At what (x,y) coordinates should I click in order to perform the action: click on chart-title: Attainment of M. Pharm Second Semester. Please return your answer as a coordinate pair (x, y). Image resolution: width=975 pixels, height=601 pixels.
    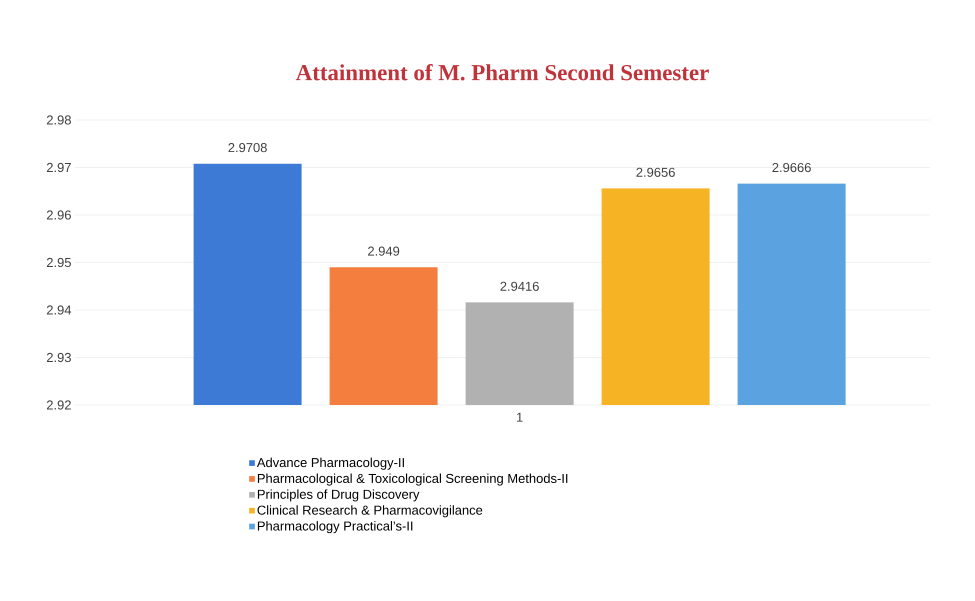
    Looking at the image, I should click on (502, 72).